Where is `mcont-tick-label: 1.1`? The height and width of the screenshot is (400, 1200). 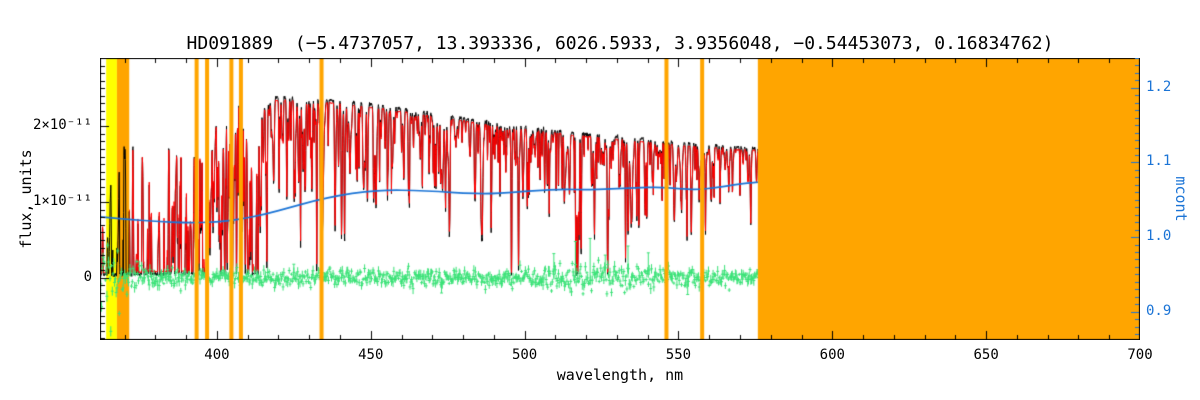
mcont-tick-label: 1.1 is located at coordinates (1159, 161).